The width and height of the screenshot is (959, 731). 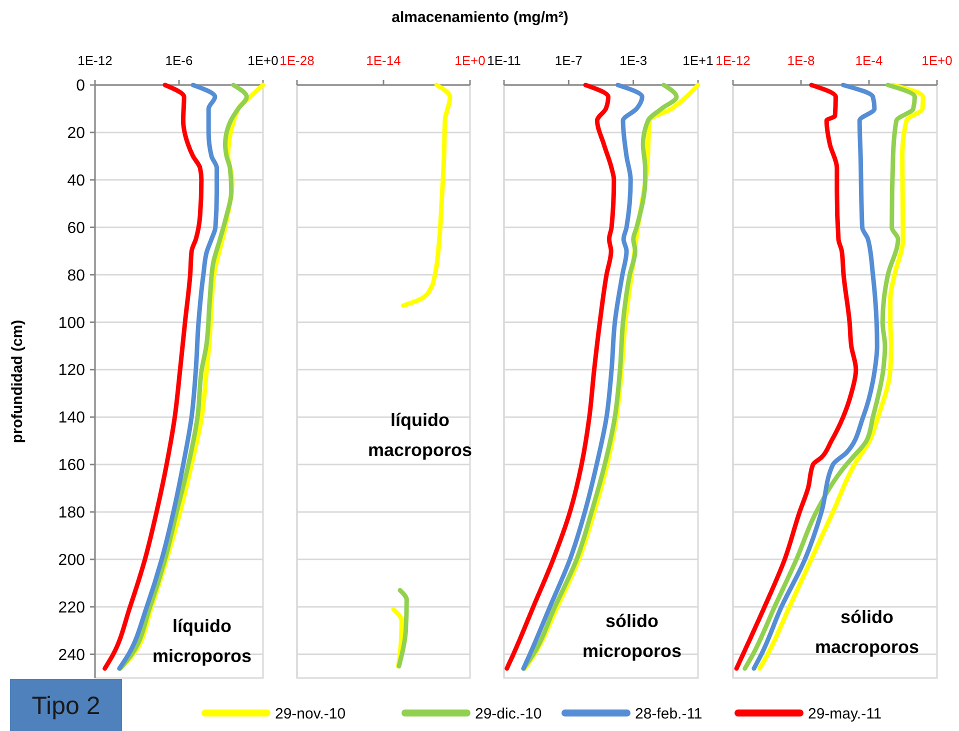 What do you see at coordinates (202, 641) in the screenshot?
I see `annotation: líquido microporos` at bounding box center [202, 641].